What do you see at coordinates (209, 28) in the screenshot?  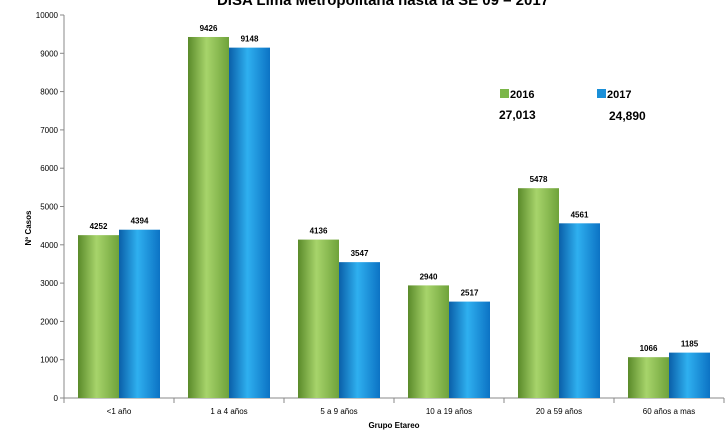 I see `data-label-2016: 9426` at bounding box center [209, 28].